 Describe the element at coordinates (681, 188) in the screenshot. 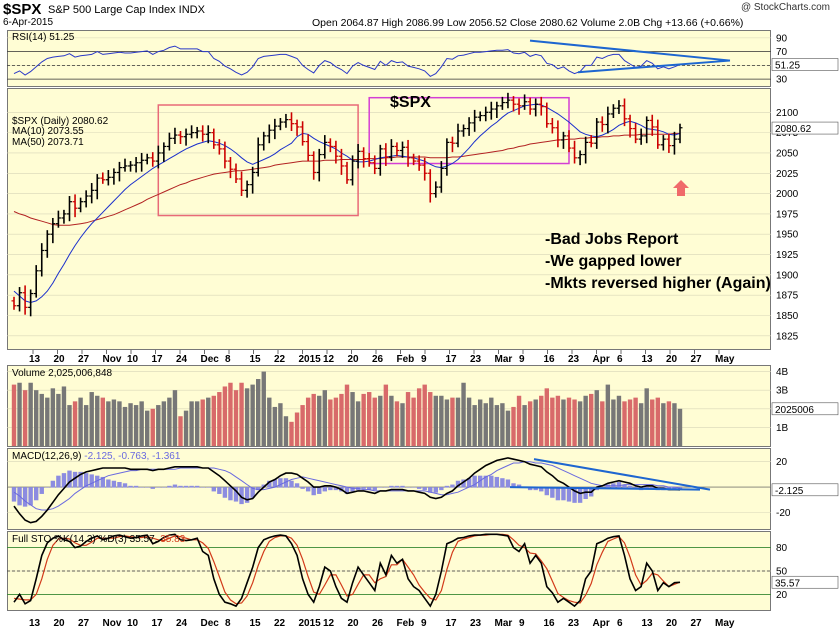

I see `up-arrow-marker` at that location.